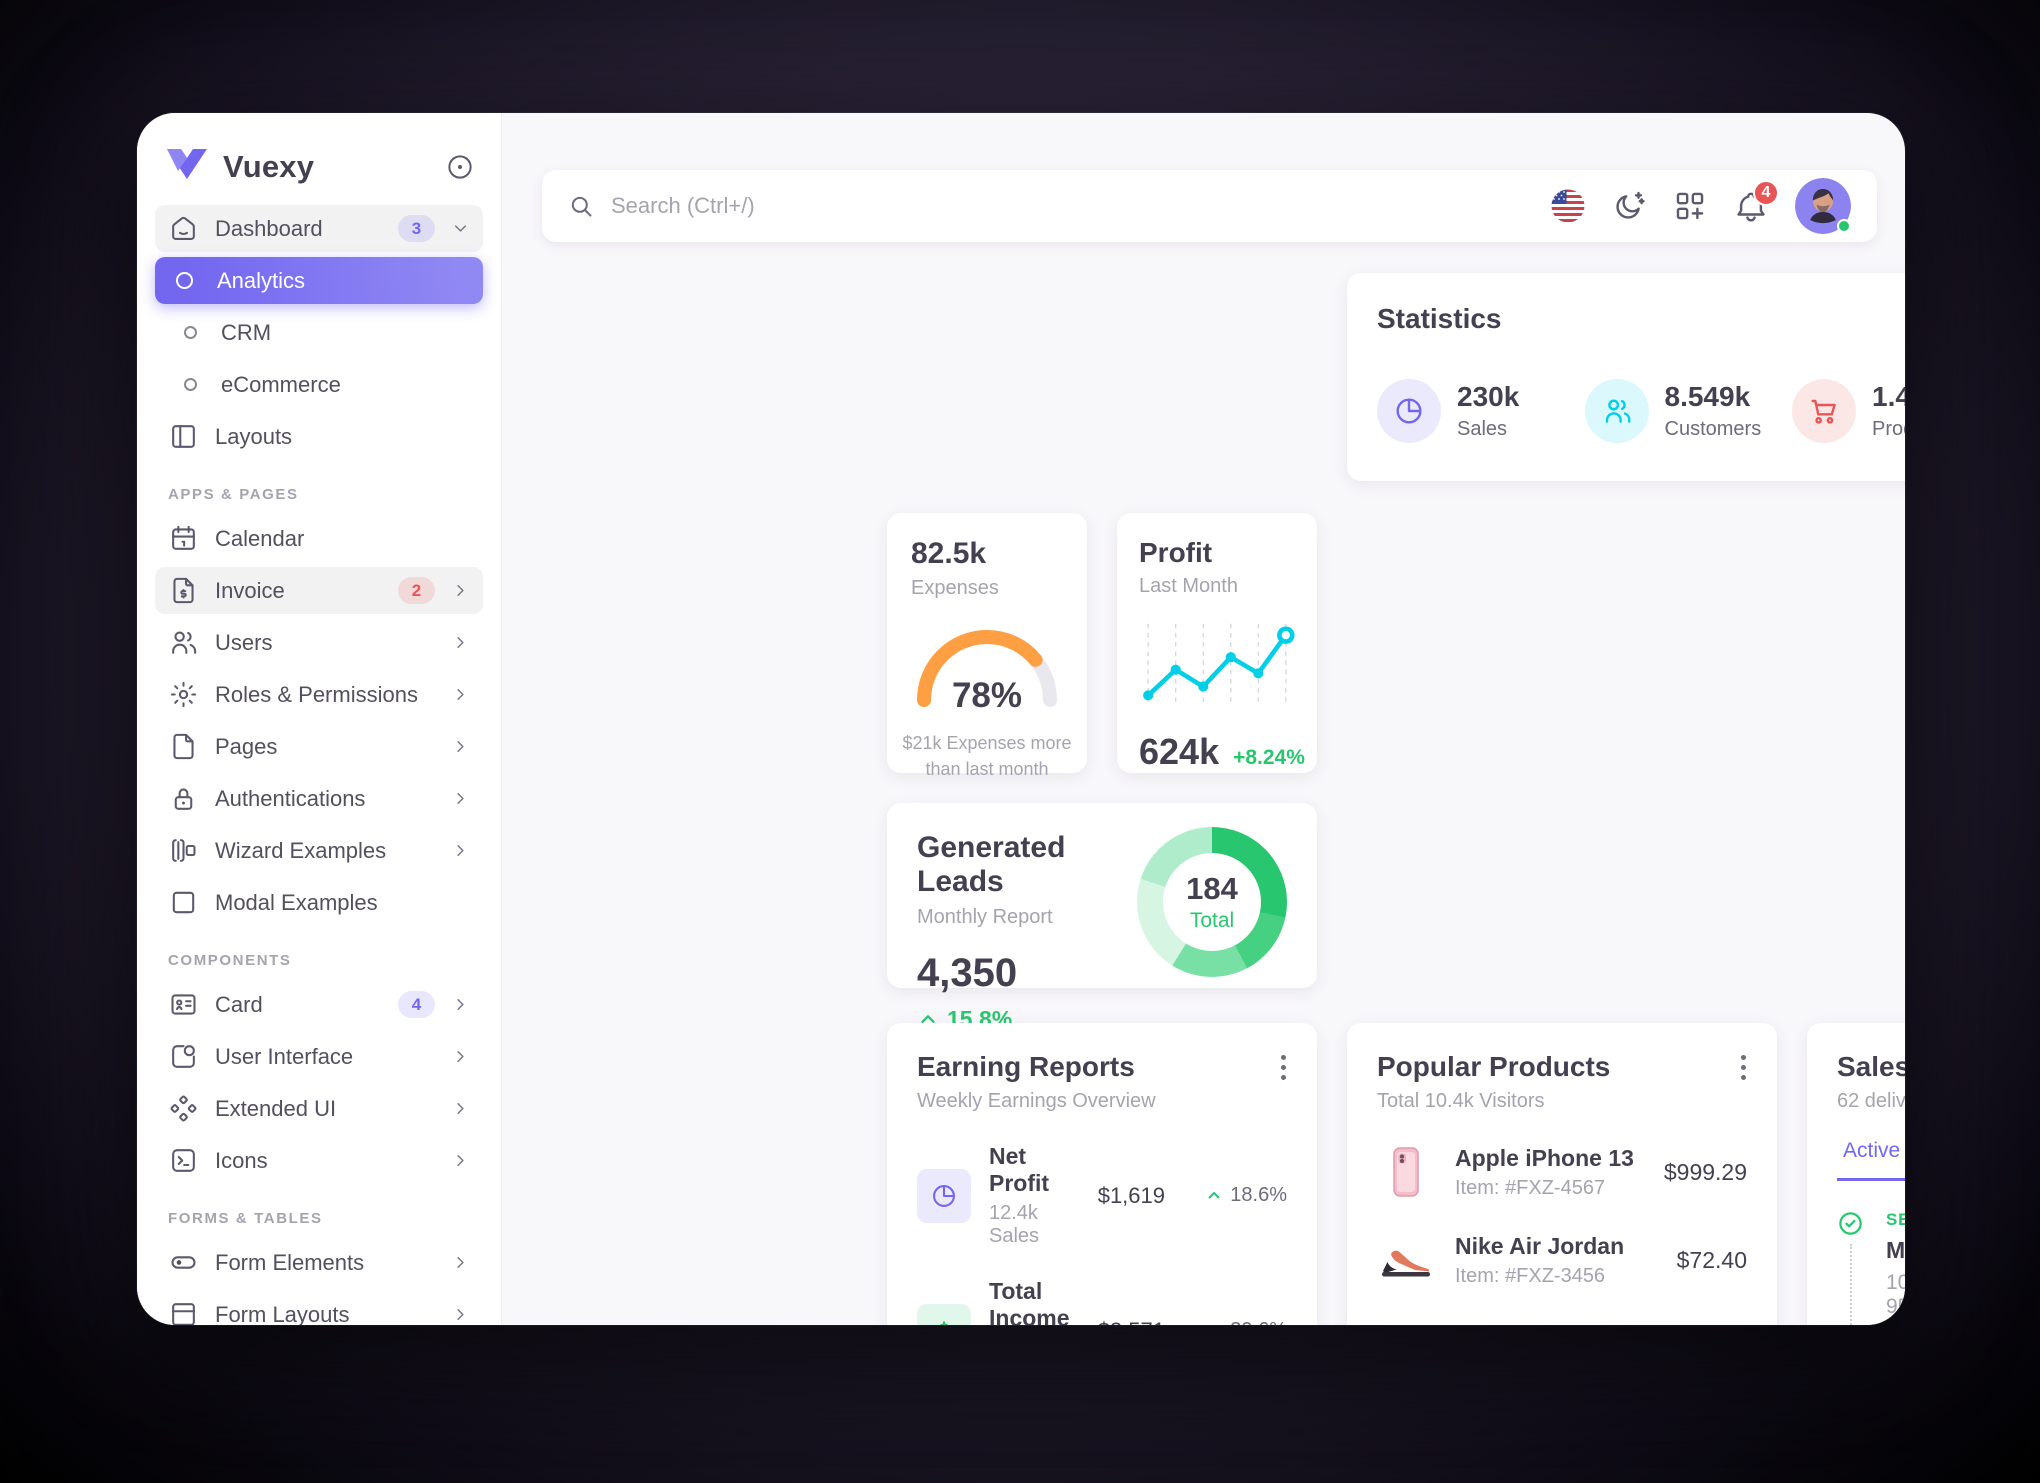  Describe the element at coordinates (1562, 1260) in the screenshot. I see `product-row-nike: Nike Air Jordan Item: #FXZ-3456 $72.40` at that location.